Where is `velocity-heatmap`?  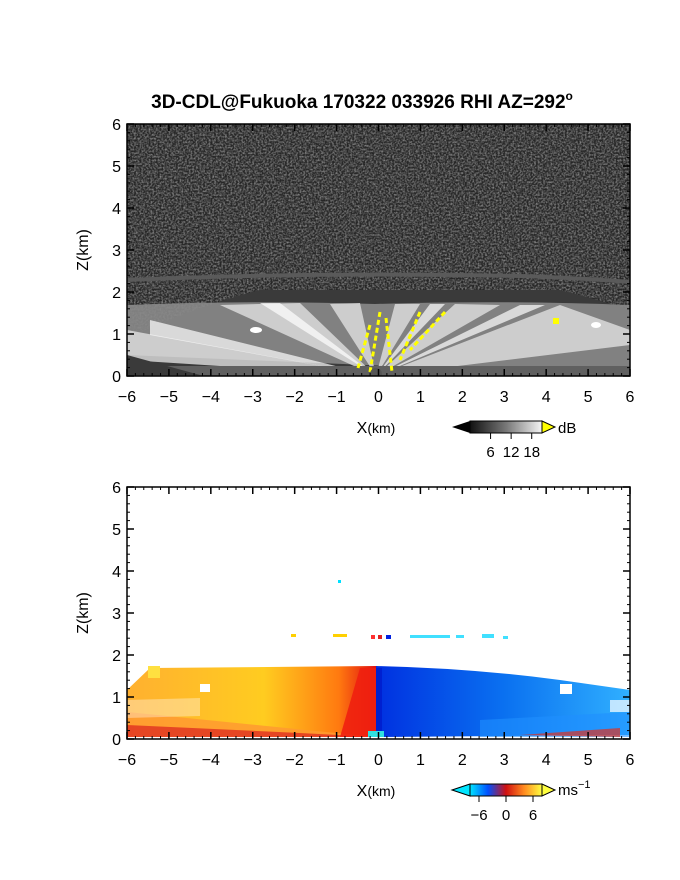 velocity-heatmap is located at coordinates (378, 658).